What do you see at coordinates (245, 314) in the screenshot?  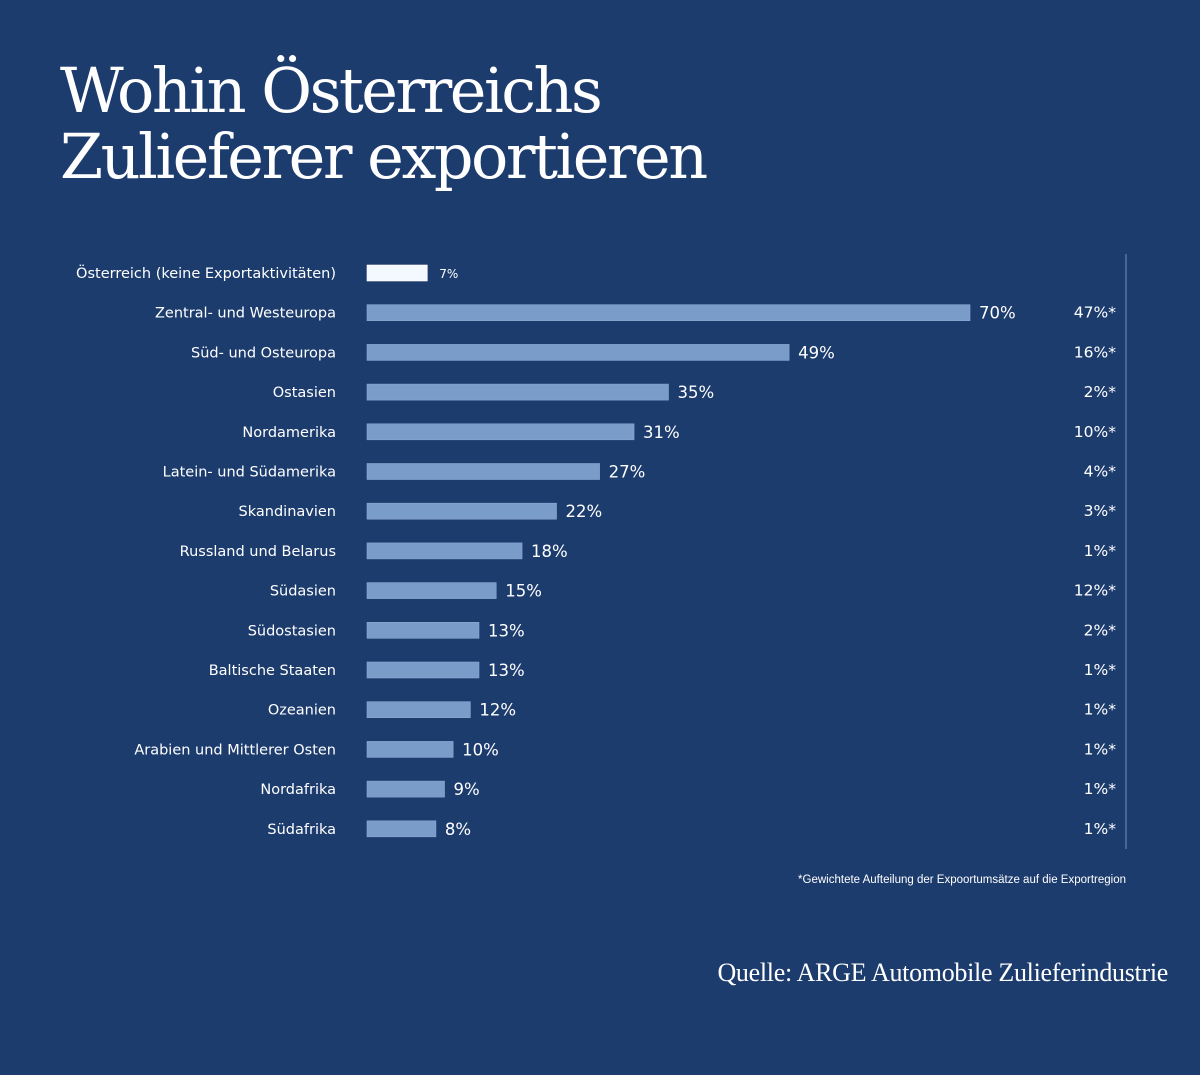 I see `category-label: Zentral- und Westeuropa` at bounding box center [245, 314].